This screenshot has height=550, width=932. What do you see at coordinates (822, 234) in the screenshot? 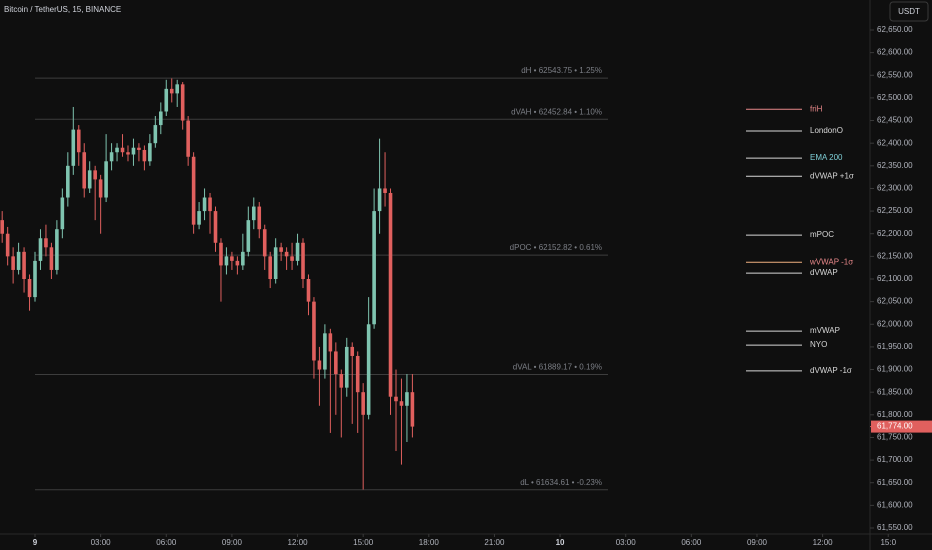
I see `marker-label: mPOC` at bounding box center [822, 234].